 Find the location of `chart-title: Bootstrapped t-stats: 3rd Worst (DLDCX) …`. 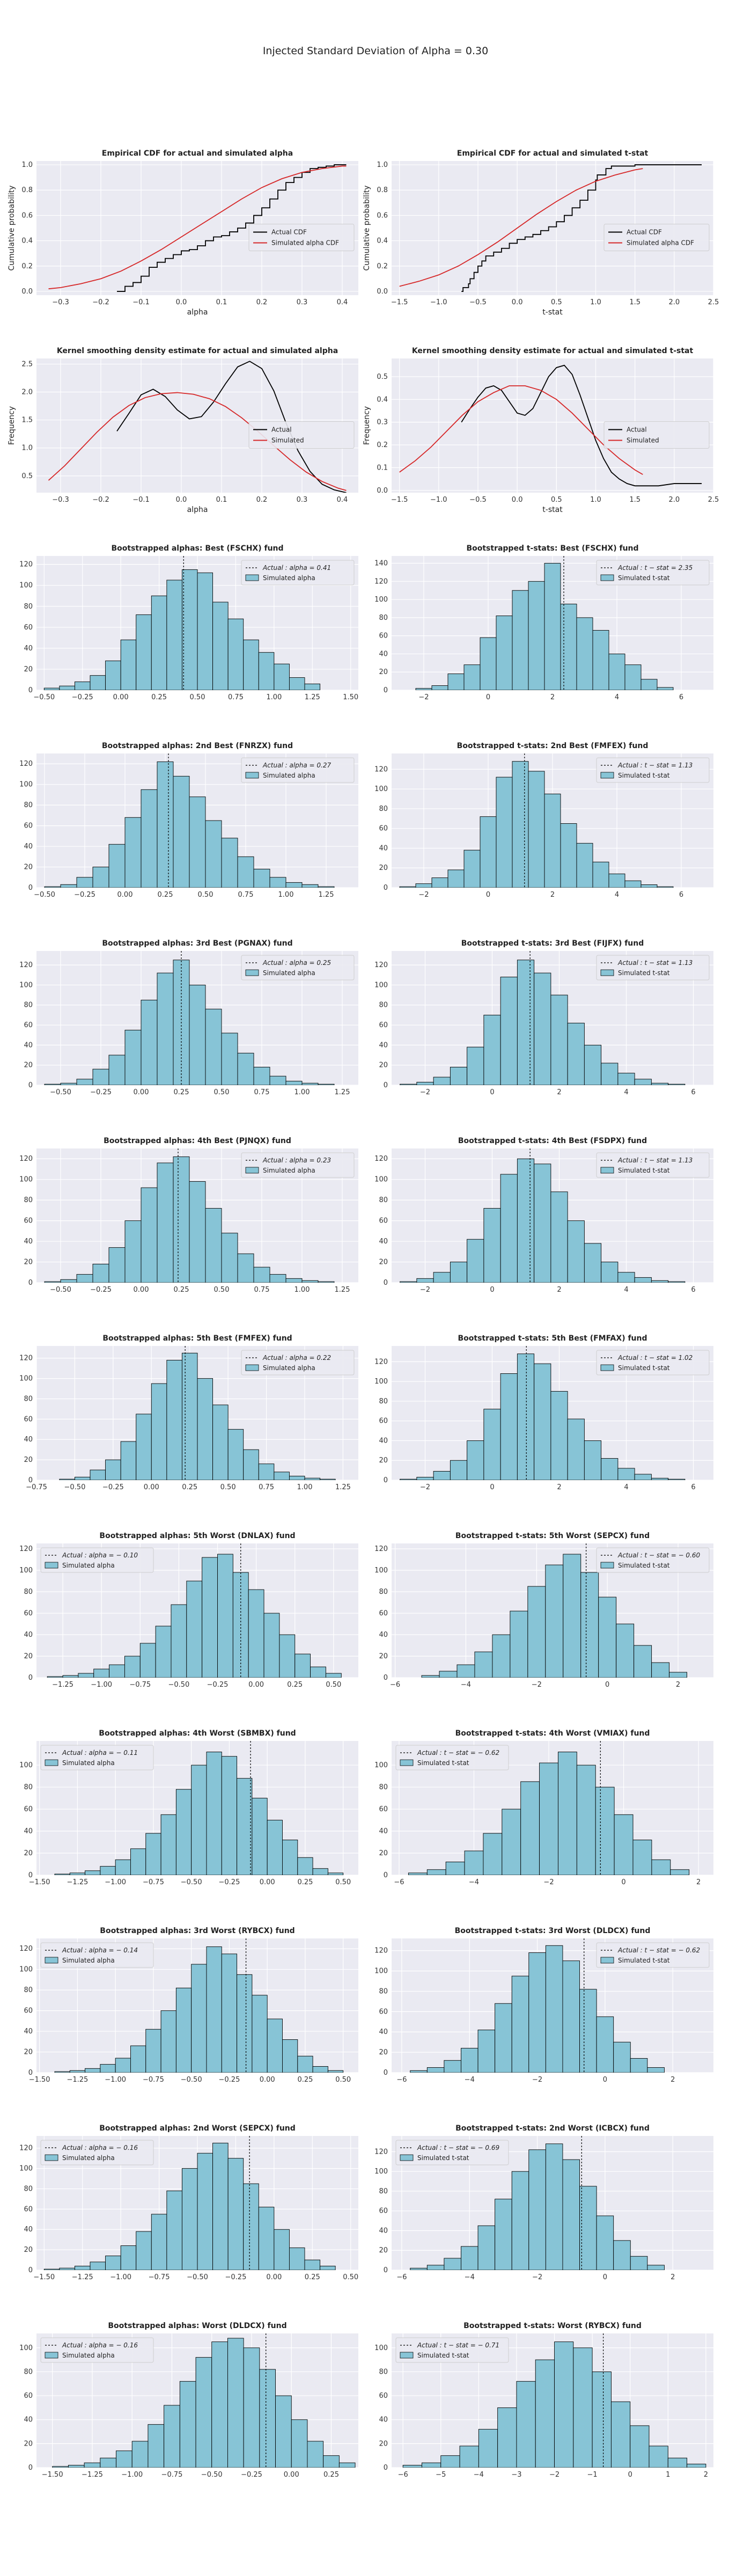

chart-title: Bootstrapped t-stats: 3rd Worst (DLDCX) … is located at coordinates (553, 1931).